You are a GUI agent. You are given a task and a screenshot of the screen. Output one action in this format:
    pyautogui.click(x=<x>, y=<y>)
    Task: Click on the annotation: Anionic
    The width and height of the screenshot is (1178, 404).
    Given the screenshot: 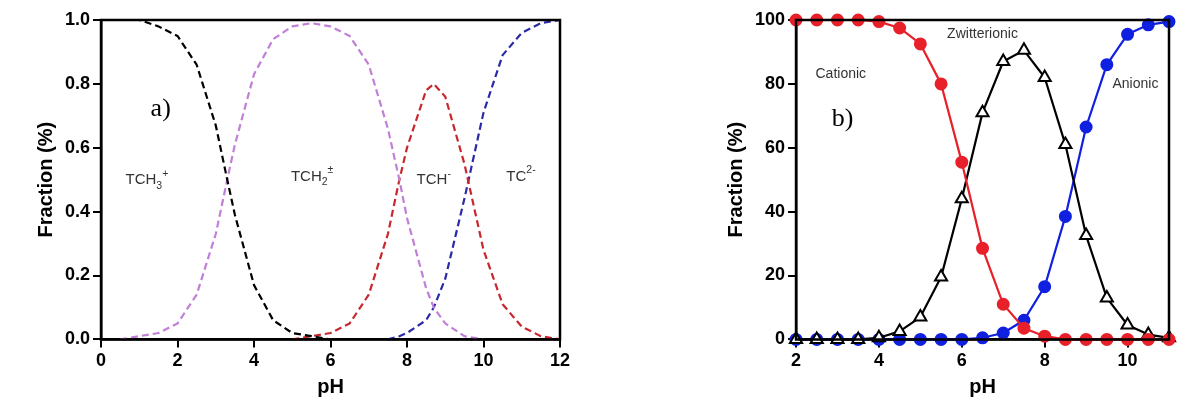 What is the action you would take?
    pyautogui.click(x=1135, y=82)
    